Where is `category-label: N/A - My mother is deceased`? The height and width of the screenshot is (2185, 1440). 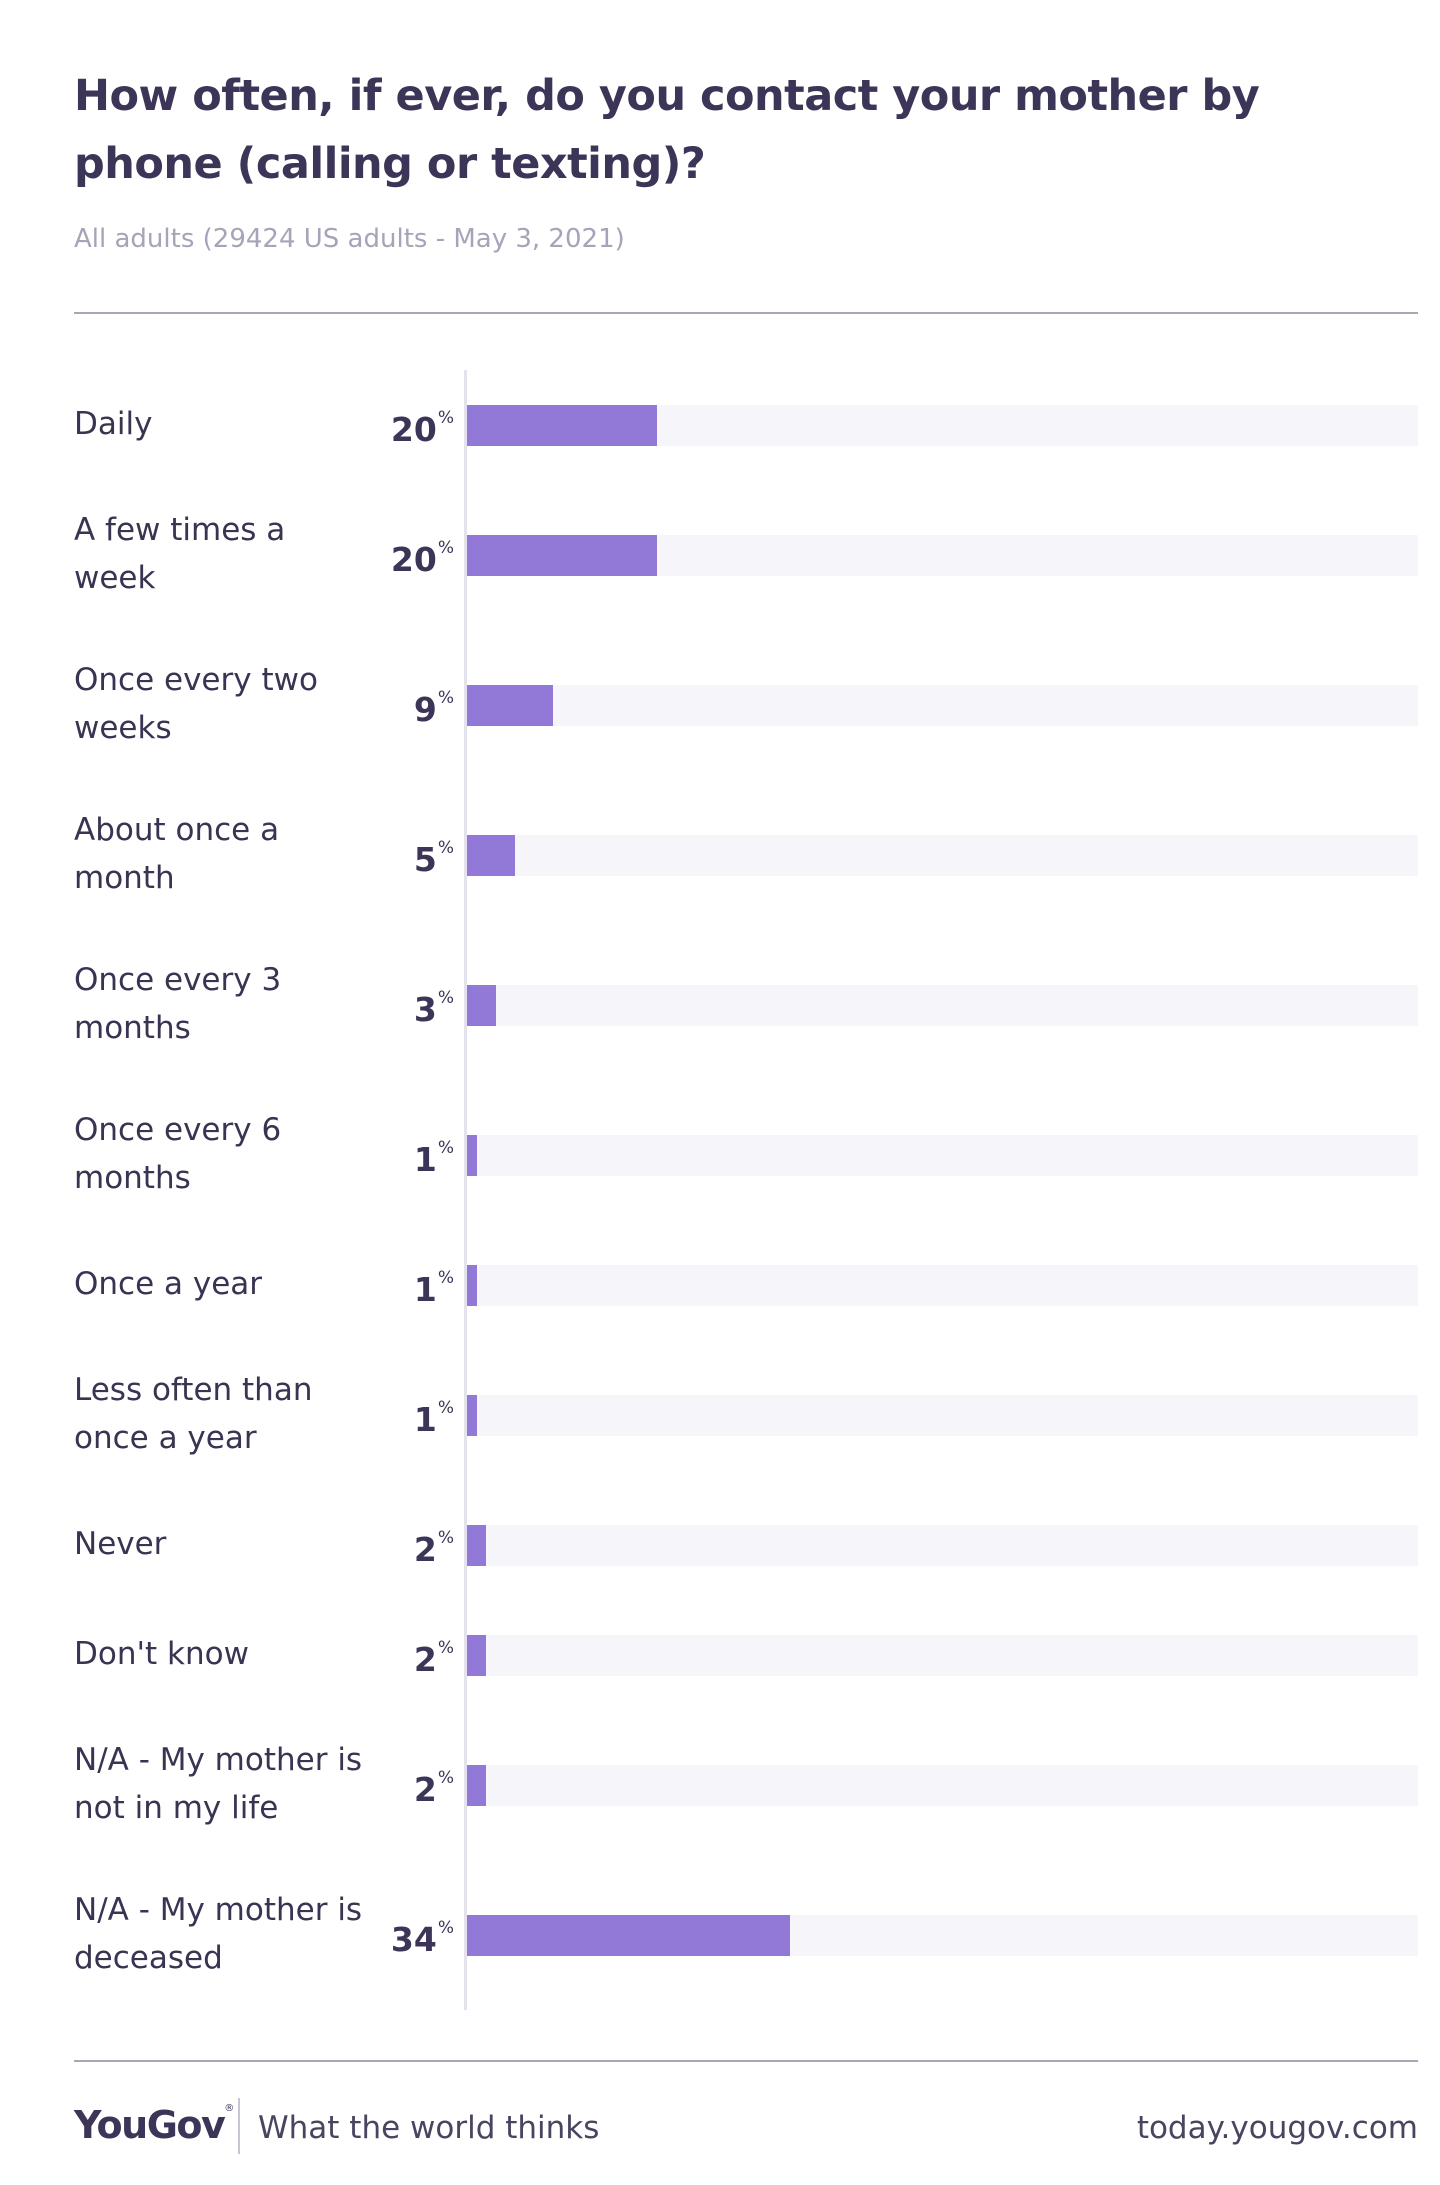
category-label: N/A - My mother is deceased is located at coordinates (218, 1933).